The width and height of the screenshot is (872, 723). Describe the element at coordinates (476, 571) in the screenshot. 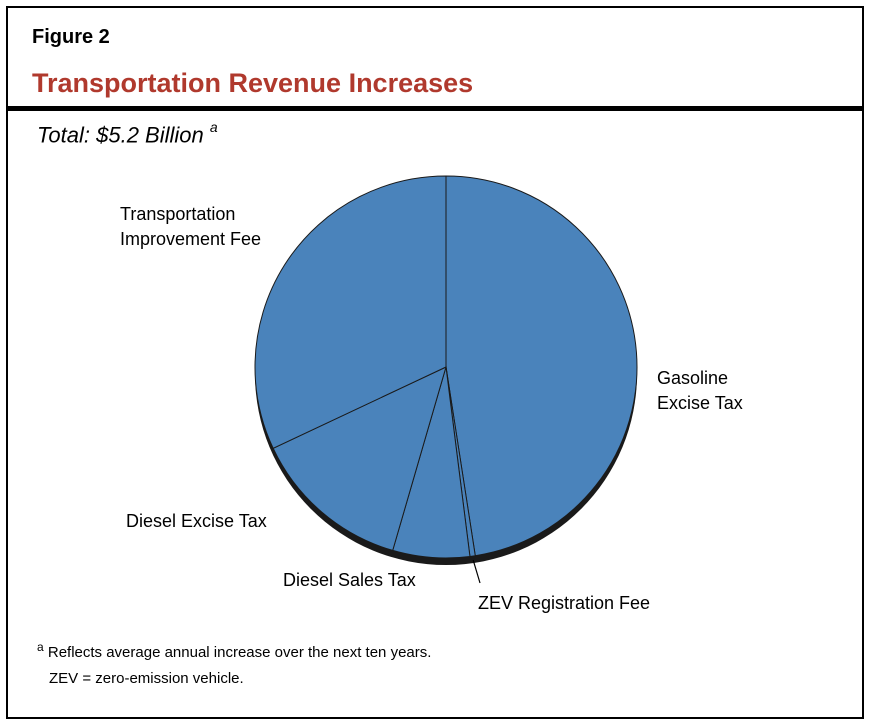

I see `zev-leader-line` at that location.